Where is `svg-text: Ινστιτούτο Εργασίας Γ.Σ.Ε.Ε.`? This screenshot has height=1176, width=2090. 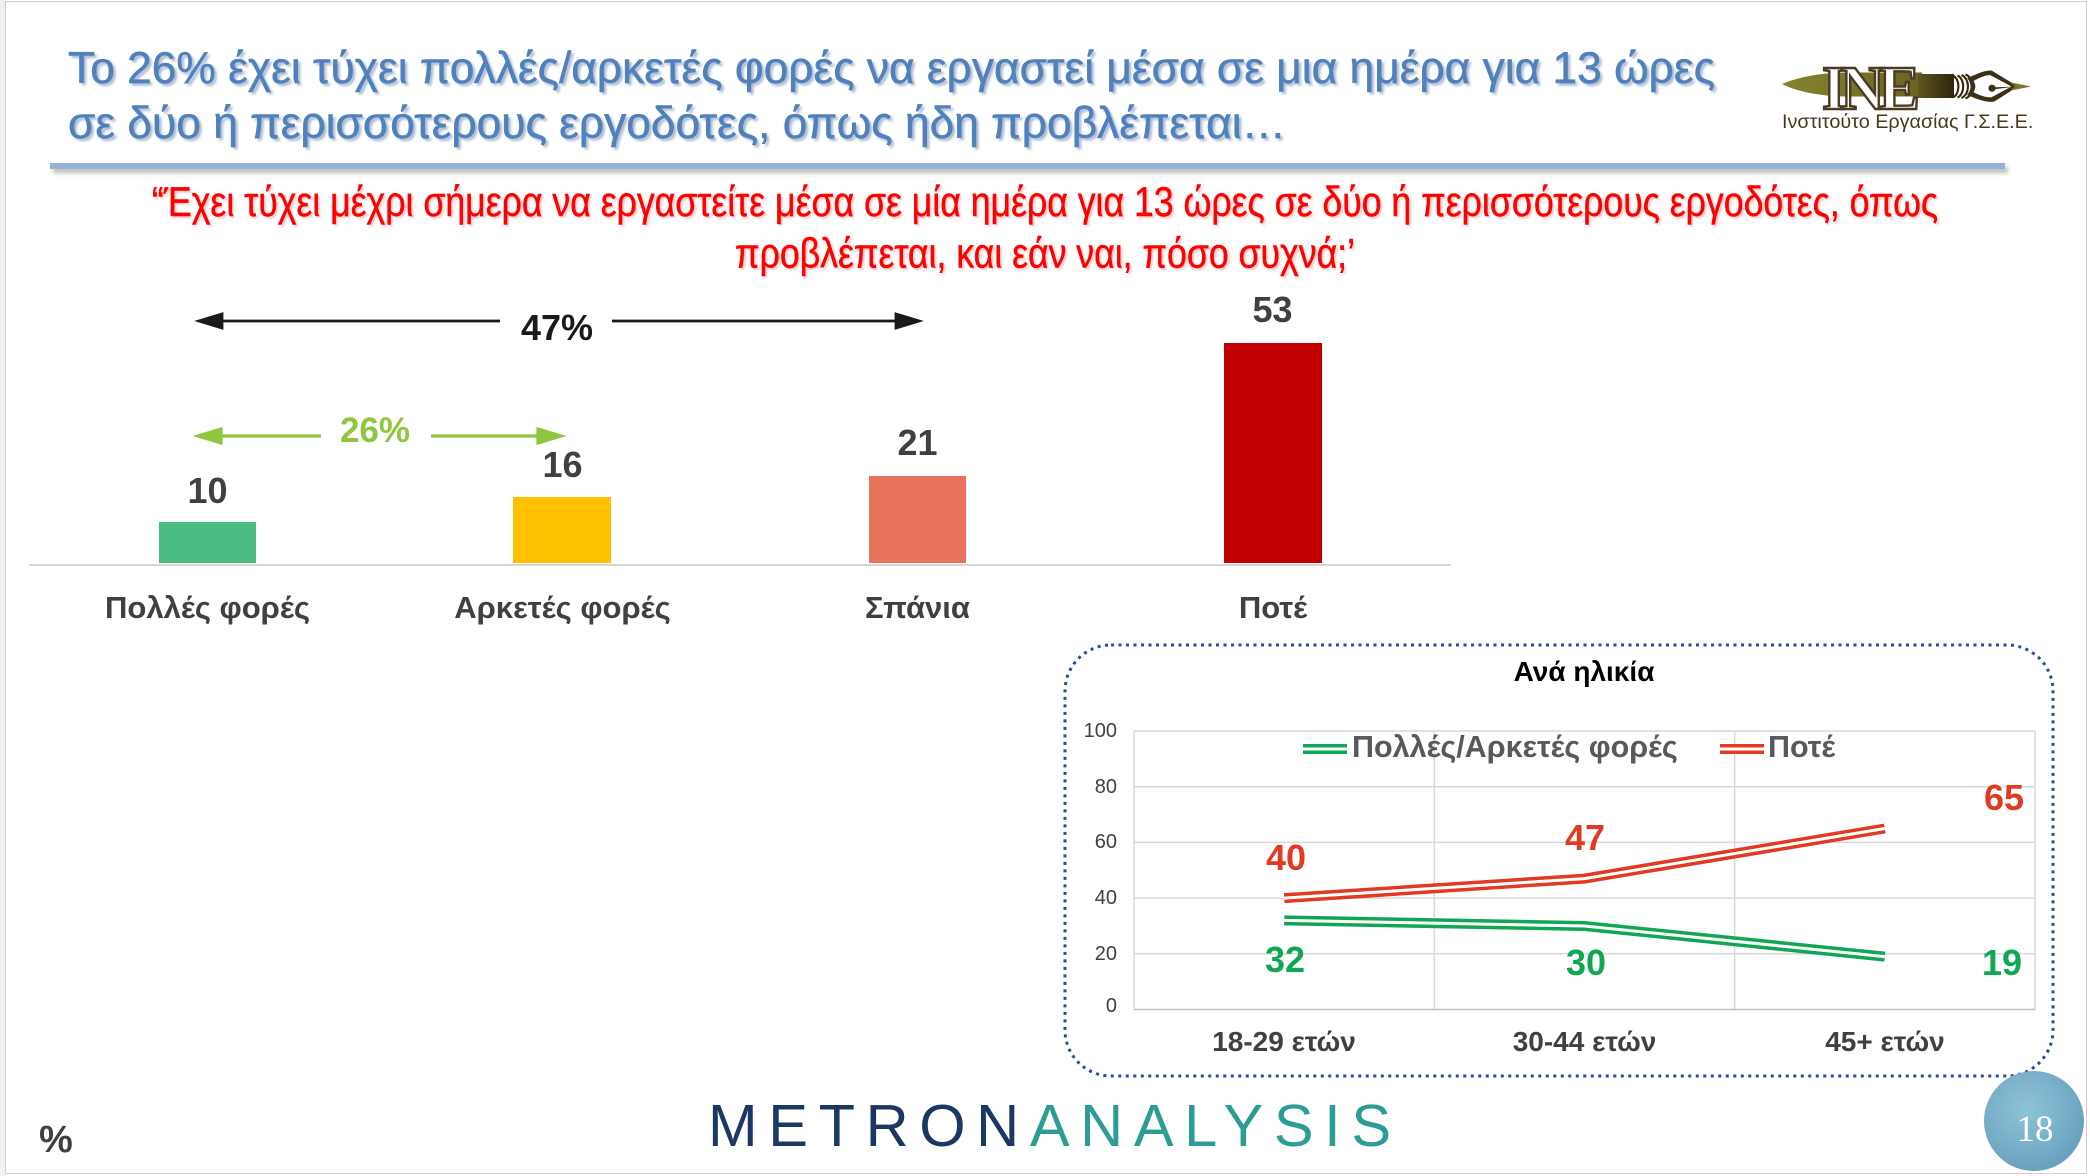 svg-text: Ινστιτούτο Εργασίας Γ.Σ.Ε.Ε. is located at coordinates (1907, 122).